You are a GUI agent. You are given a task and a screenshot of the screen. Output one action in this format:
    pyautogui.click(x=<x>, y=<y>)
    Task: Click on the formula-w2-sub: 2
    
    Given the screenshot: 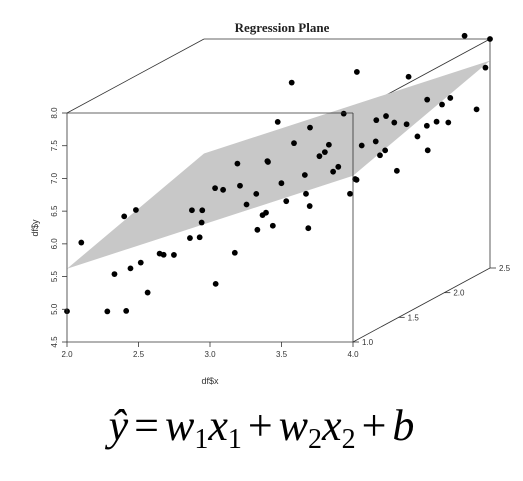 What is the action you would take?
    pyautogui.click(x=315, y=439)
    